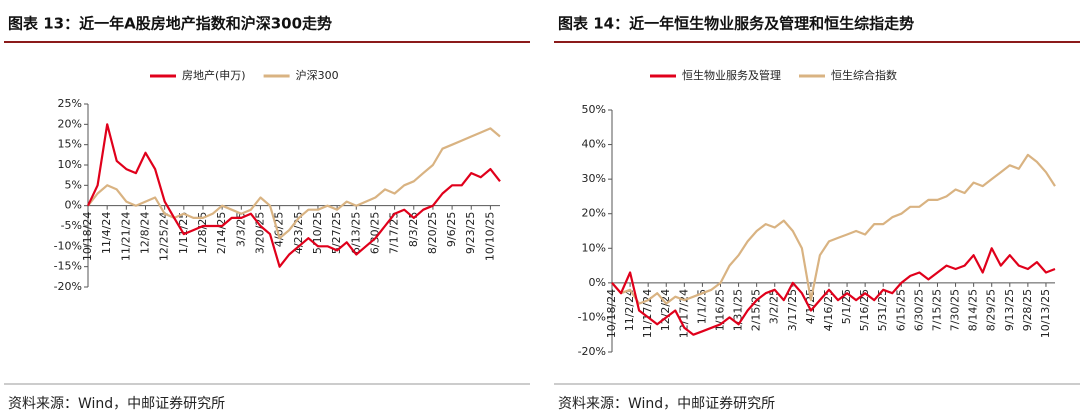 The width and height of the screenshot is (1080, 418). What do you see at coordinates (810, 306) in the screenshot?
I see `x-tick-label: 4/1/25` at bounding box center [810, 306].